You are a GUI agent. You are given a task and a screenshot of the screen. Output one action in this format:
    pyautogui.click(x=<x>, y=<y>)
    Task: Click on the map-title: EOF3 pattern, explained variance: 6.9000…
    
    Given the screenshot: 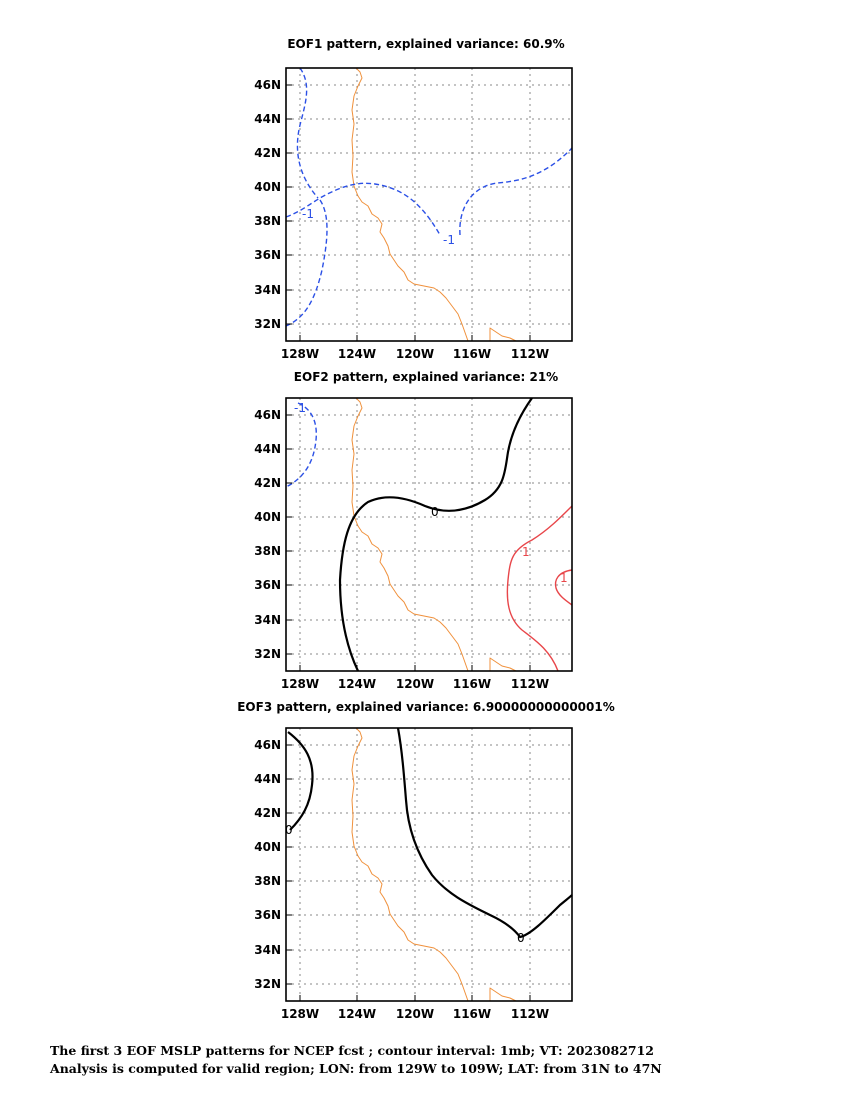 What is the action you would take?
    pyautogui.click(x=426, y=707)
    